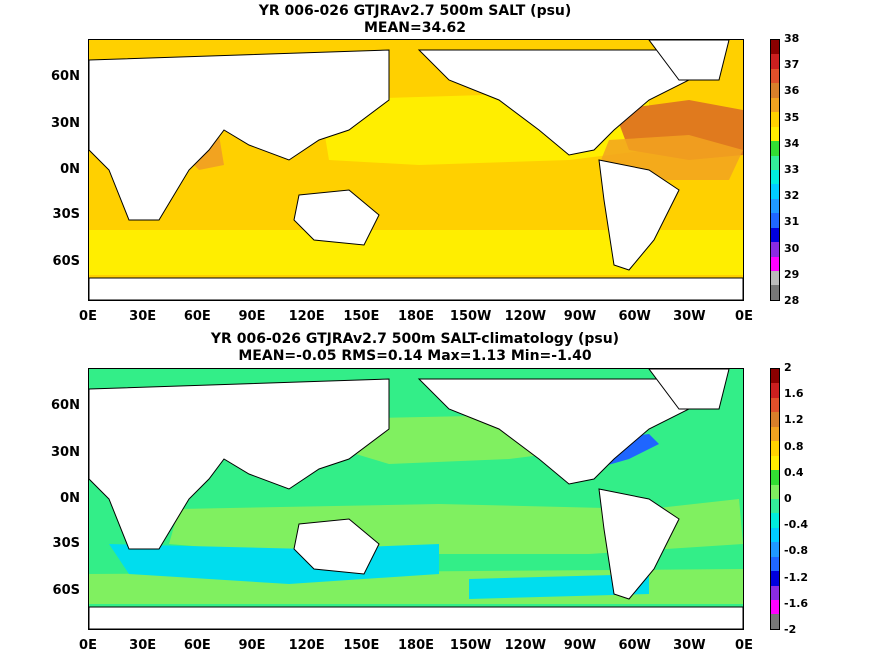  Describe the element at coordinates (790, 629) in the screenshot. I see `colorbar-tick-label: -2` at that location.